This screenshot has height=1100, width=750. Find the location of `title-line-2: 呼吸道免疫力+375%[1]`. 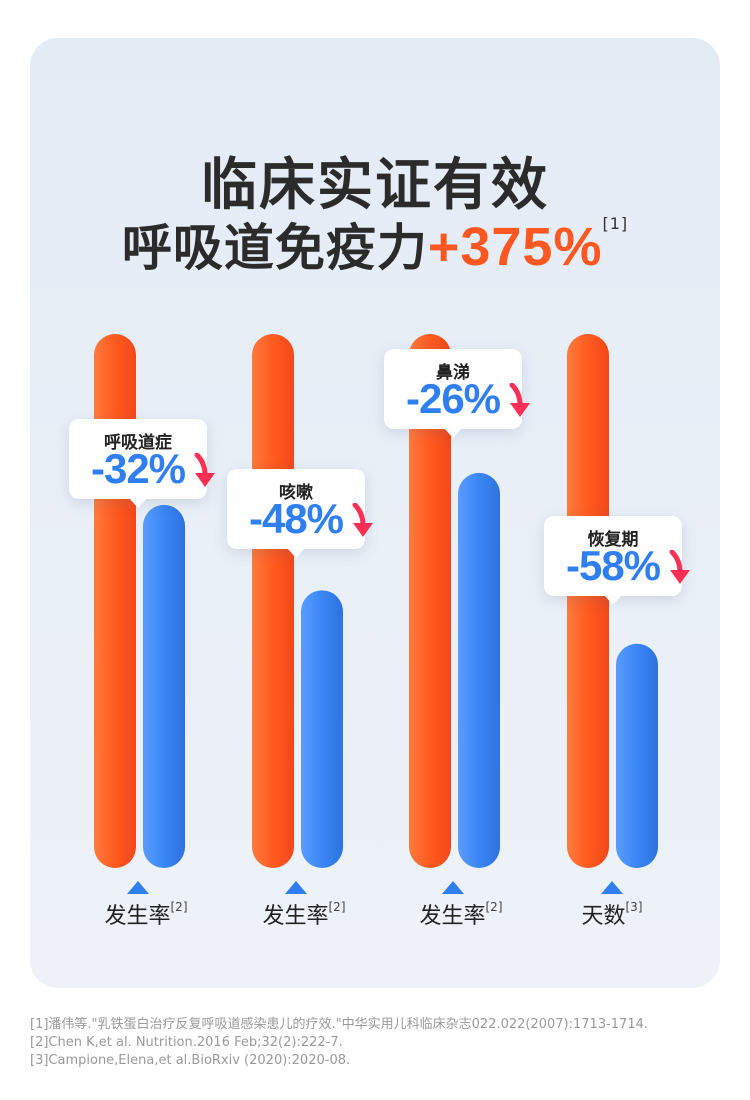

title-line-2: 呼吸道免疫力+375%[1] is located at coordinates (375, 244).